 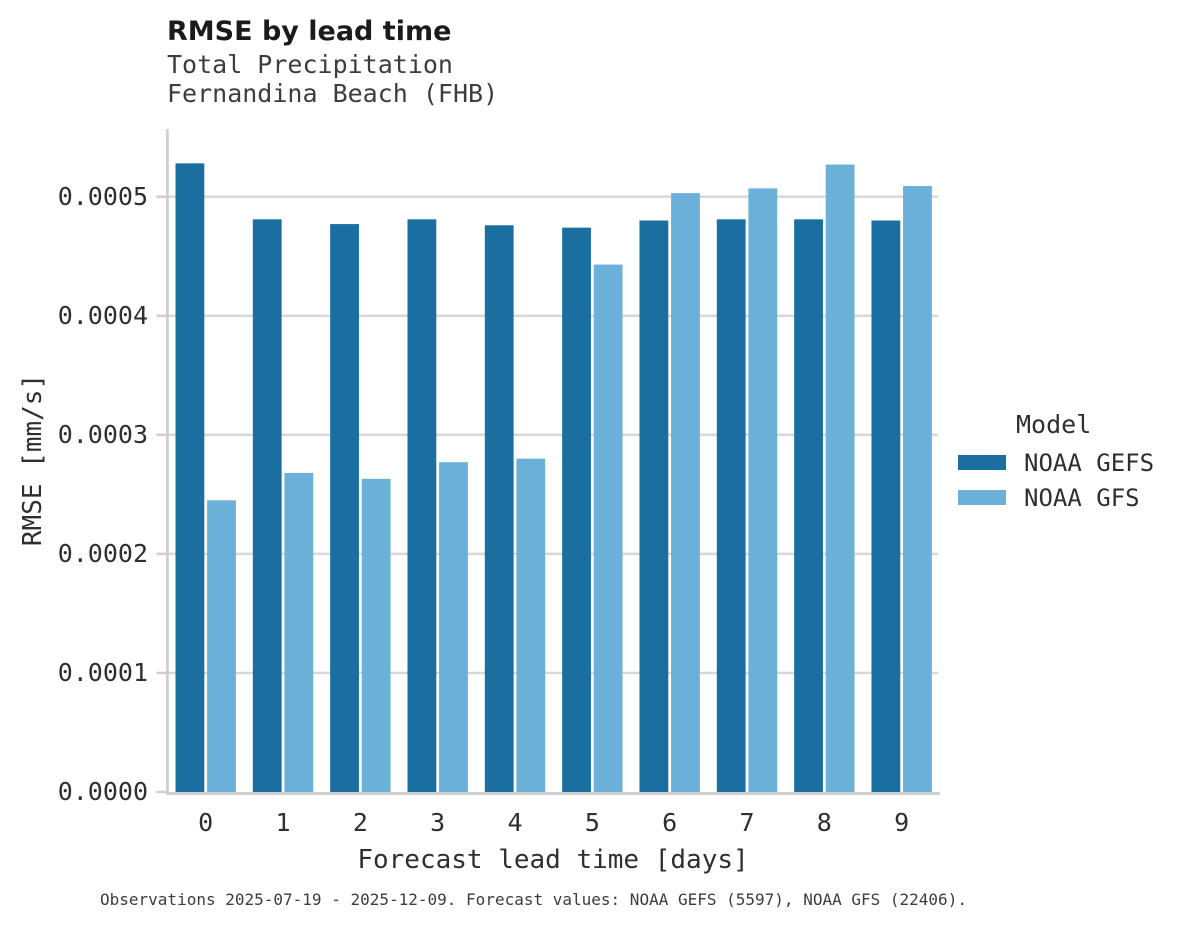 What do you see at coordinates (982, 462) in the screenshot?
I see `legend-swatch-noaa-gefs` at bounding box center [982, 462].